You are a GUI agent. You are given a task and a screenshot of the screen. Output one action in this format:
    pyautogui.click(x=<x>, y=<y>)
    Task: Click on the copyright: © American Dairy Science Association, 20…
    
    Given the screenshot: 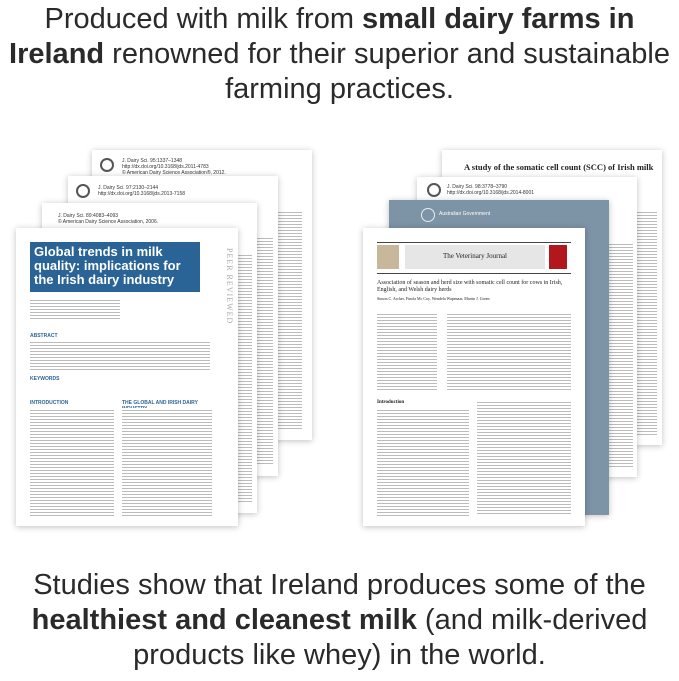 What is the action you would take?
    pyautogui.click(x=108, y=222)
    